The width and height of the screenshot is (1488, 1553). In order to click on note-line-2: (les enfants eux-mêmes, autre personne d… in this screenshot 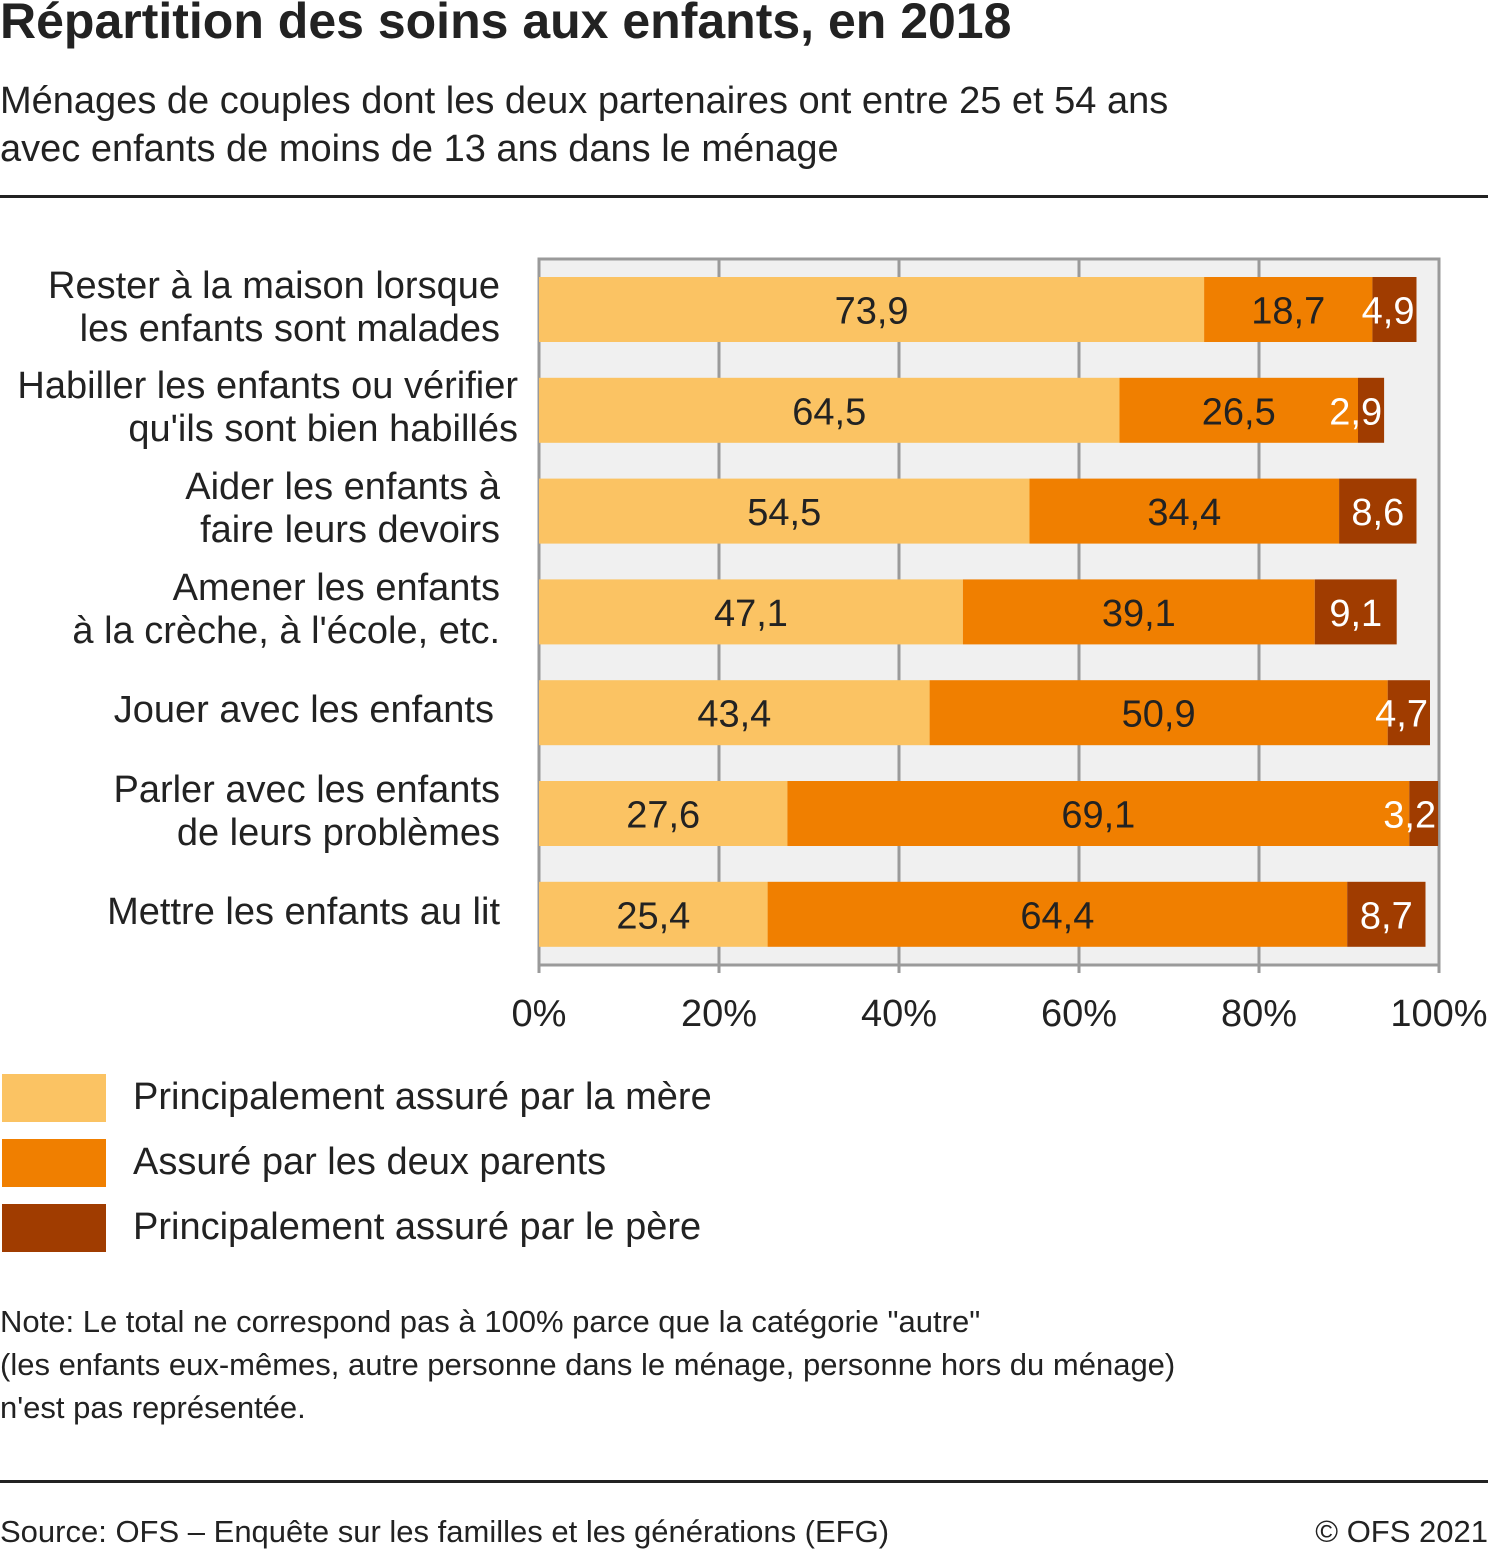, I will do `click(588, 1364)`.